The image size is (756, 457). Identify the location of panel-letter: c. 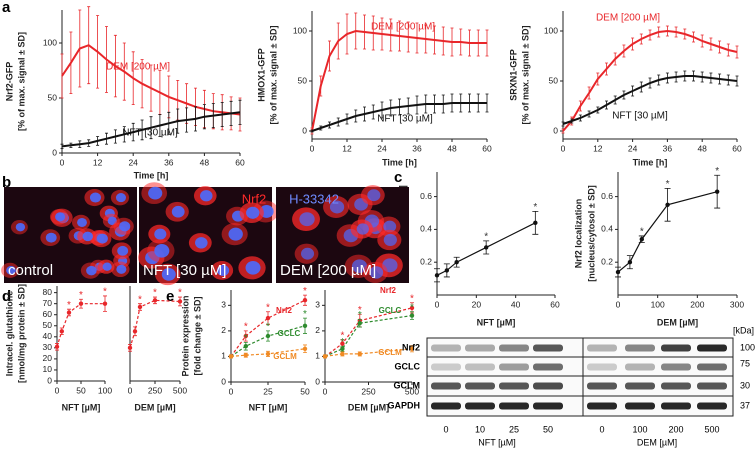
(398, 177).